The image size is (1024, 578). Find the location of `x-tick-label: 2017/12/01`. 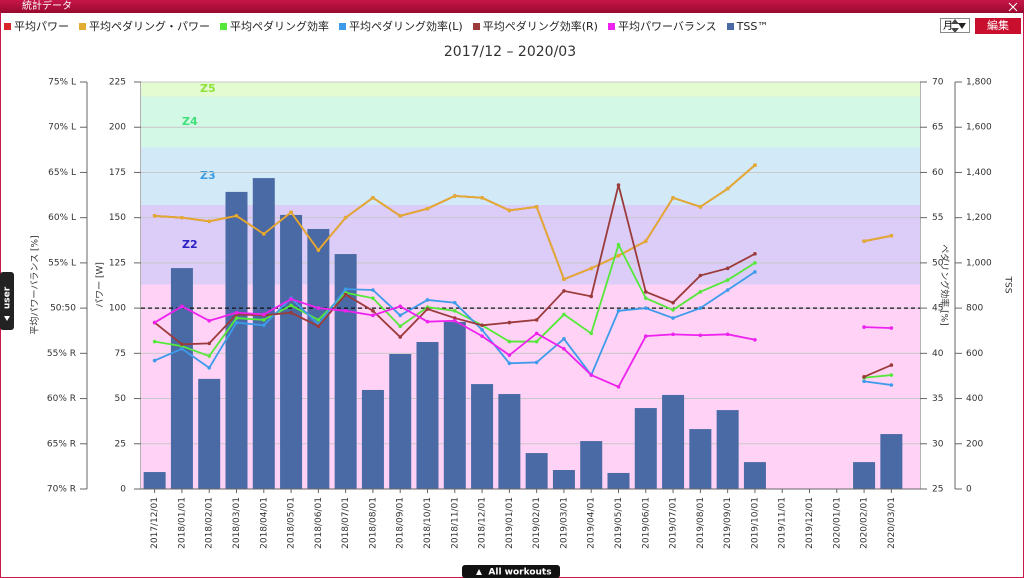

x-tick-label: 2017/12/01 is located at coordinates (155, 523).